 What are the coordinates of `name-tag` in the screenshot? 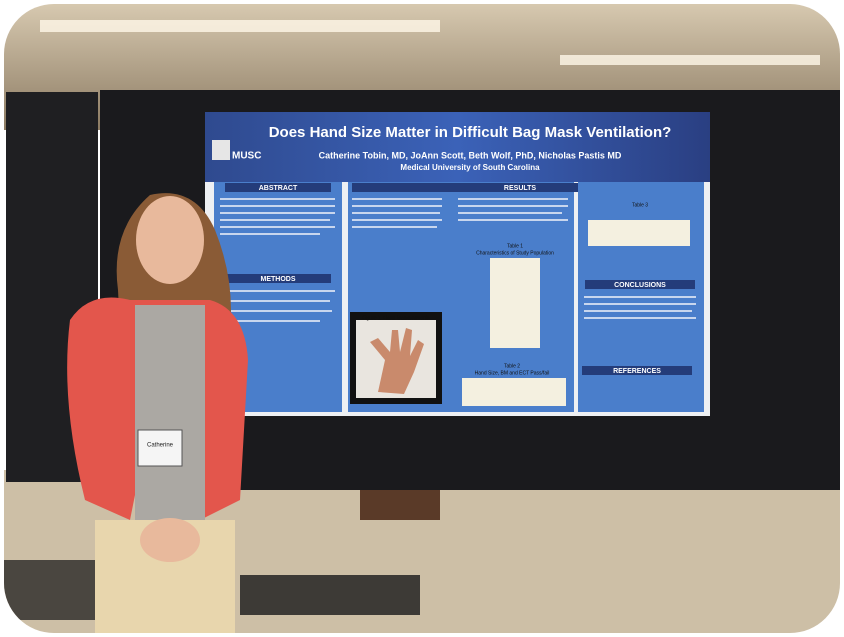 It's located at (160, 448).